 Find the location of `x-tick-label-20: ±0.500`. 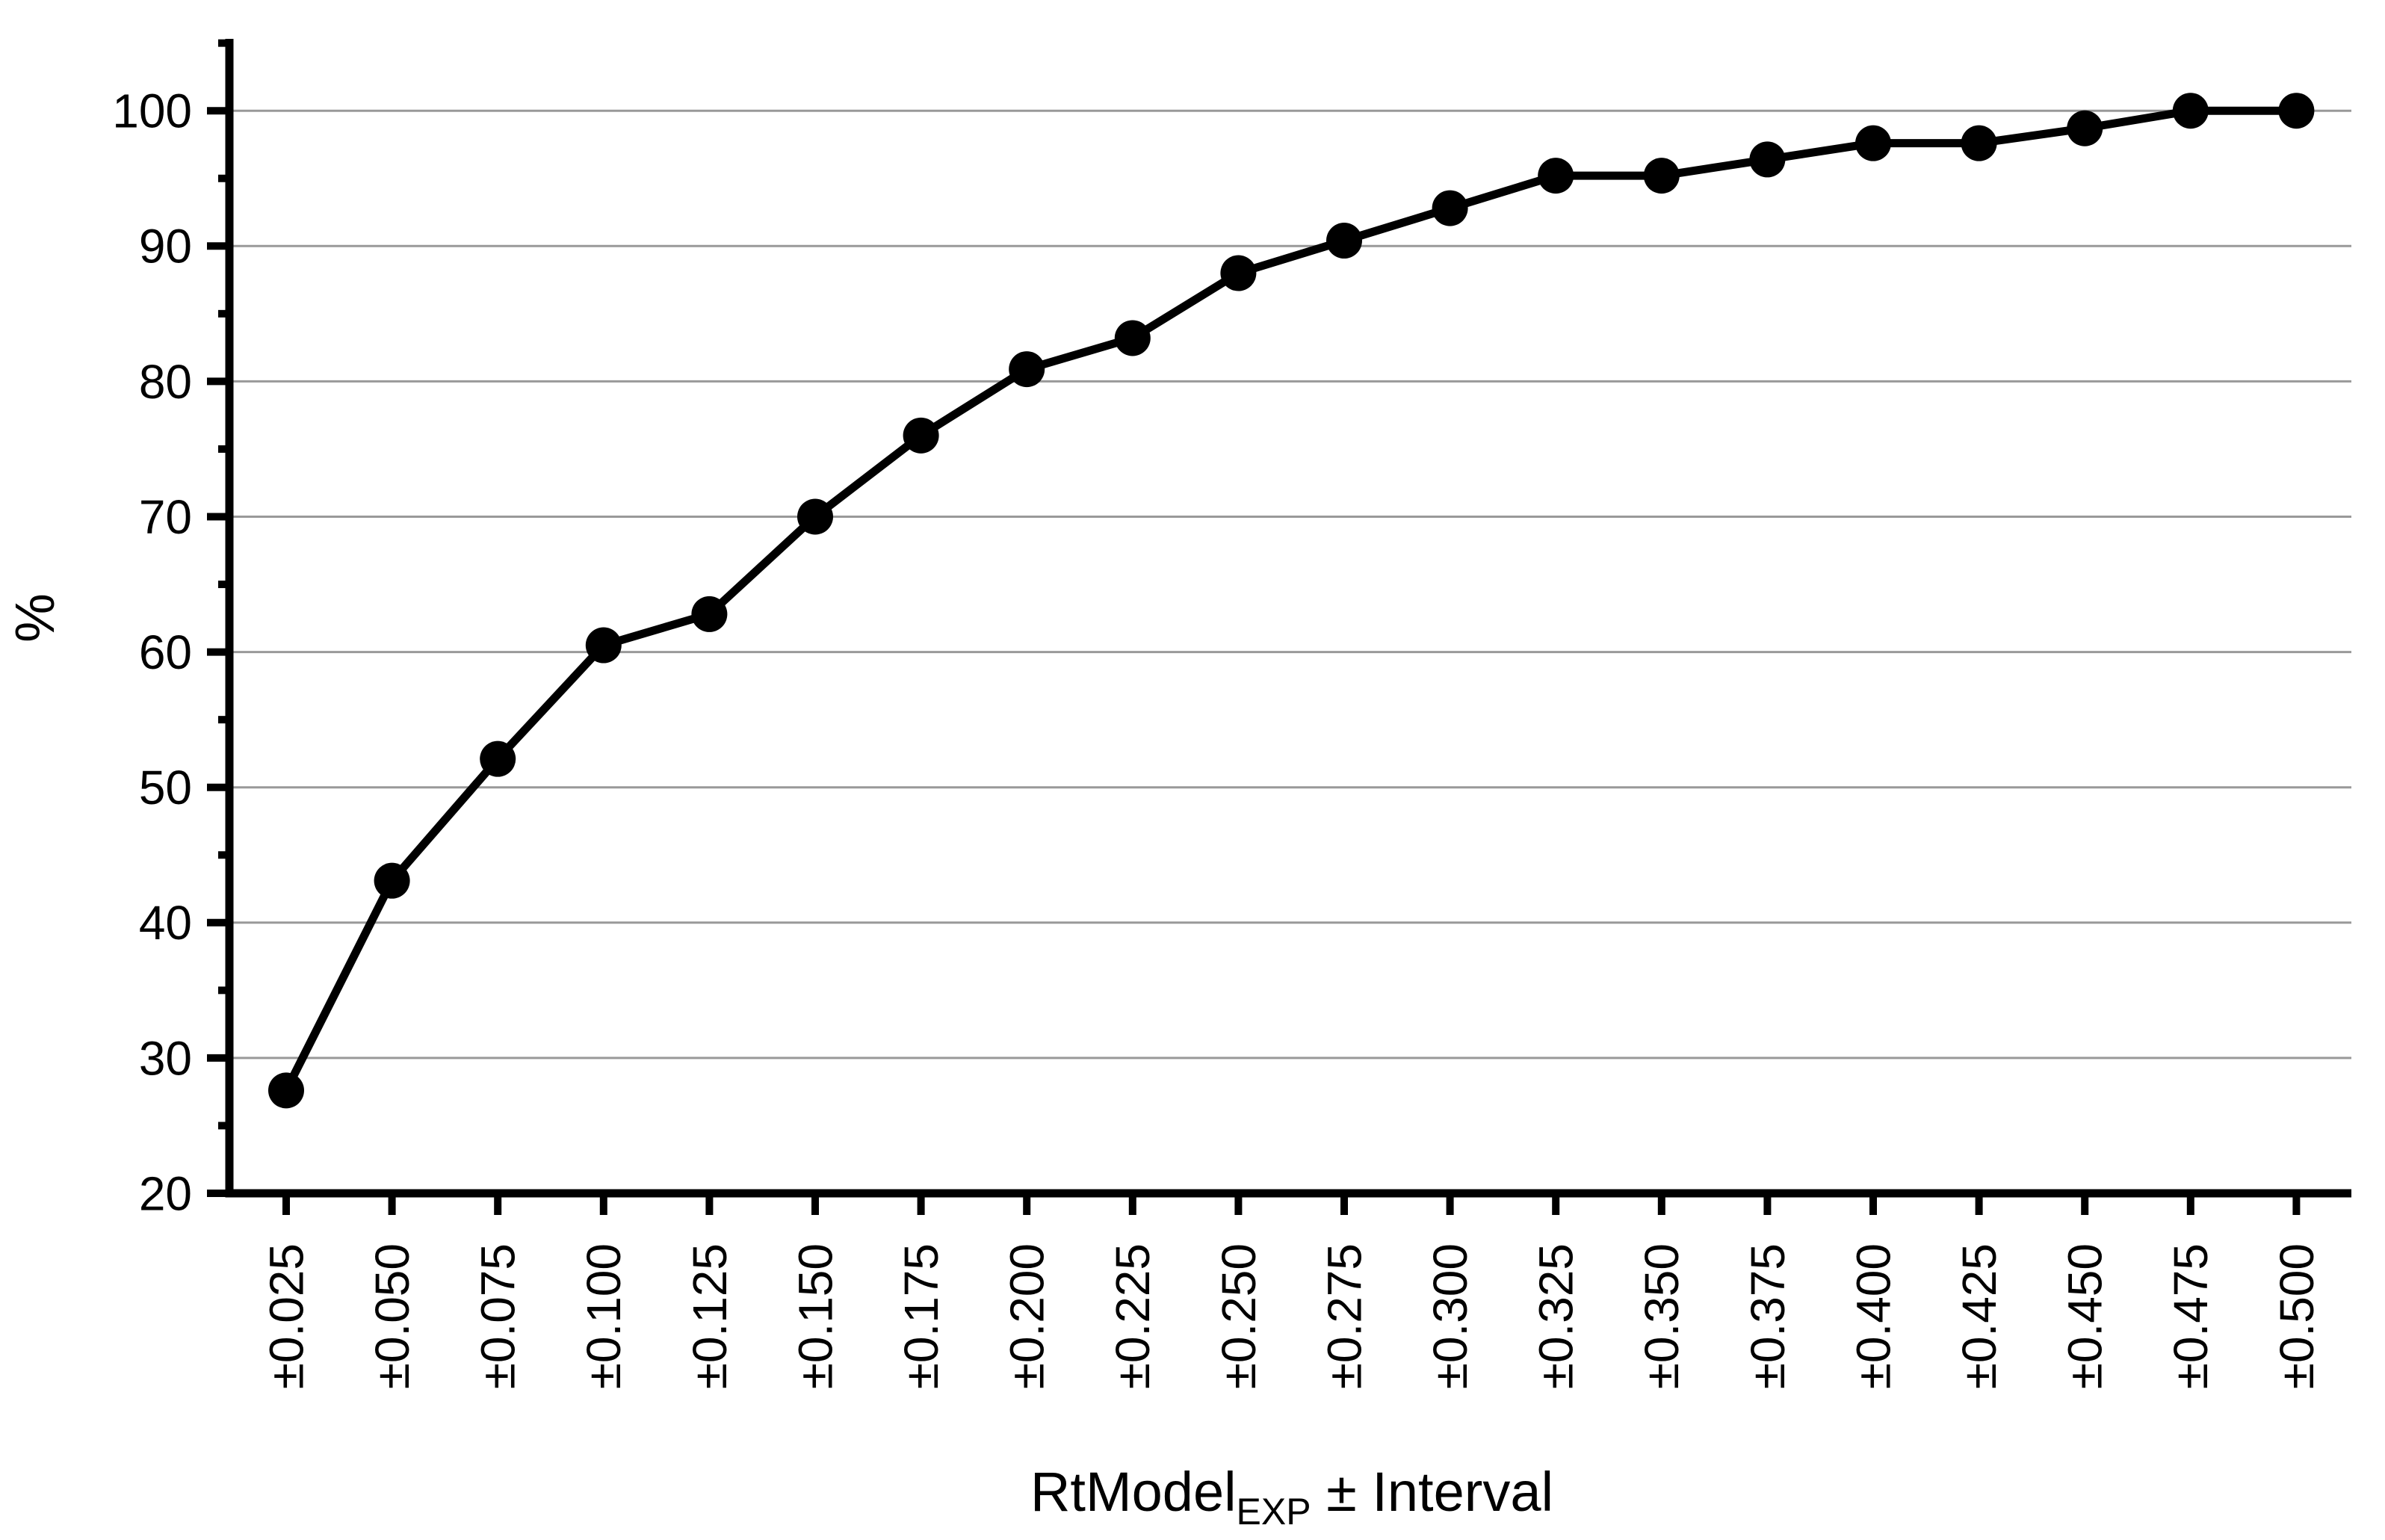

x-tick-label-20: ±0.500 is located at coordinates (2297, 1316).